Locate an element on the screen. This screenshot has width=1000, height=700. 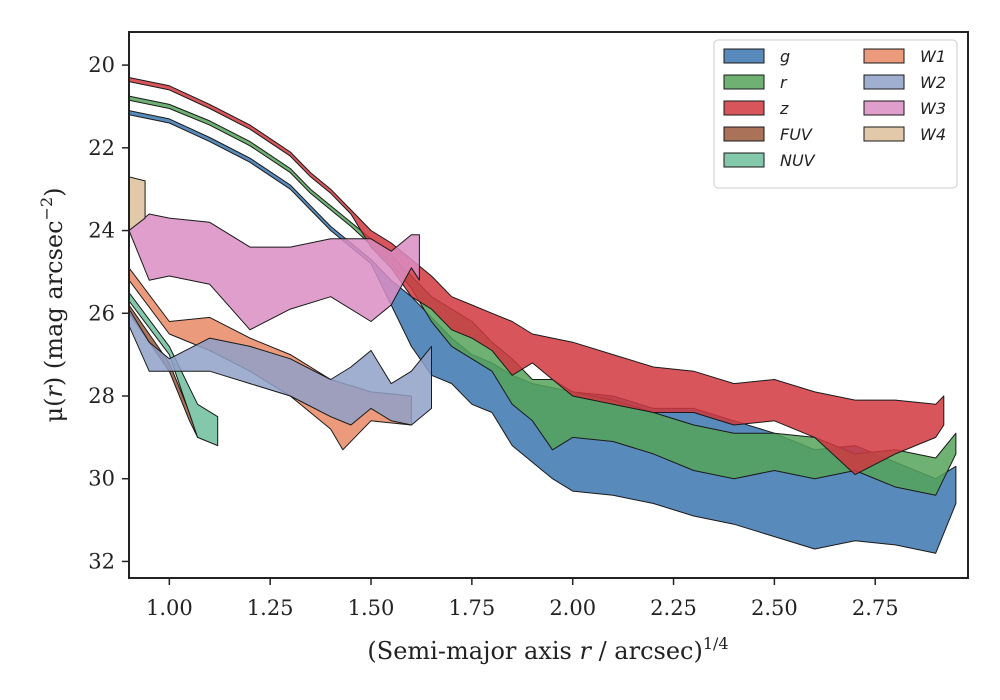
x-tick-label: 2.25 is located at coordinates (673, 608).